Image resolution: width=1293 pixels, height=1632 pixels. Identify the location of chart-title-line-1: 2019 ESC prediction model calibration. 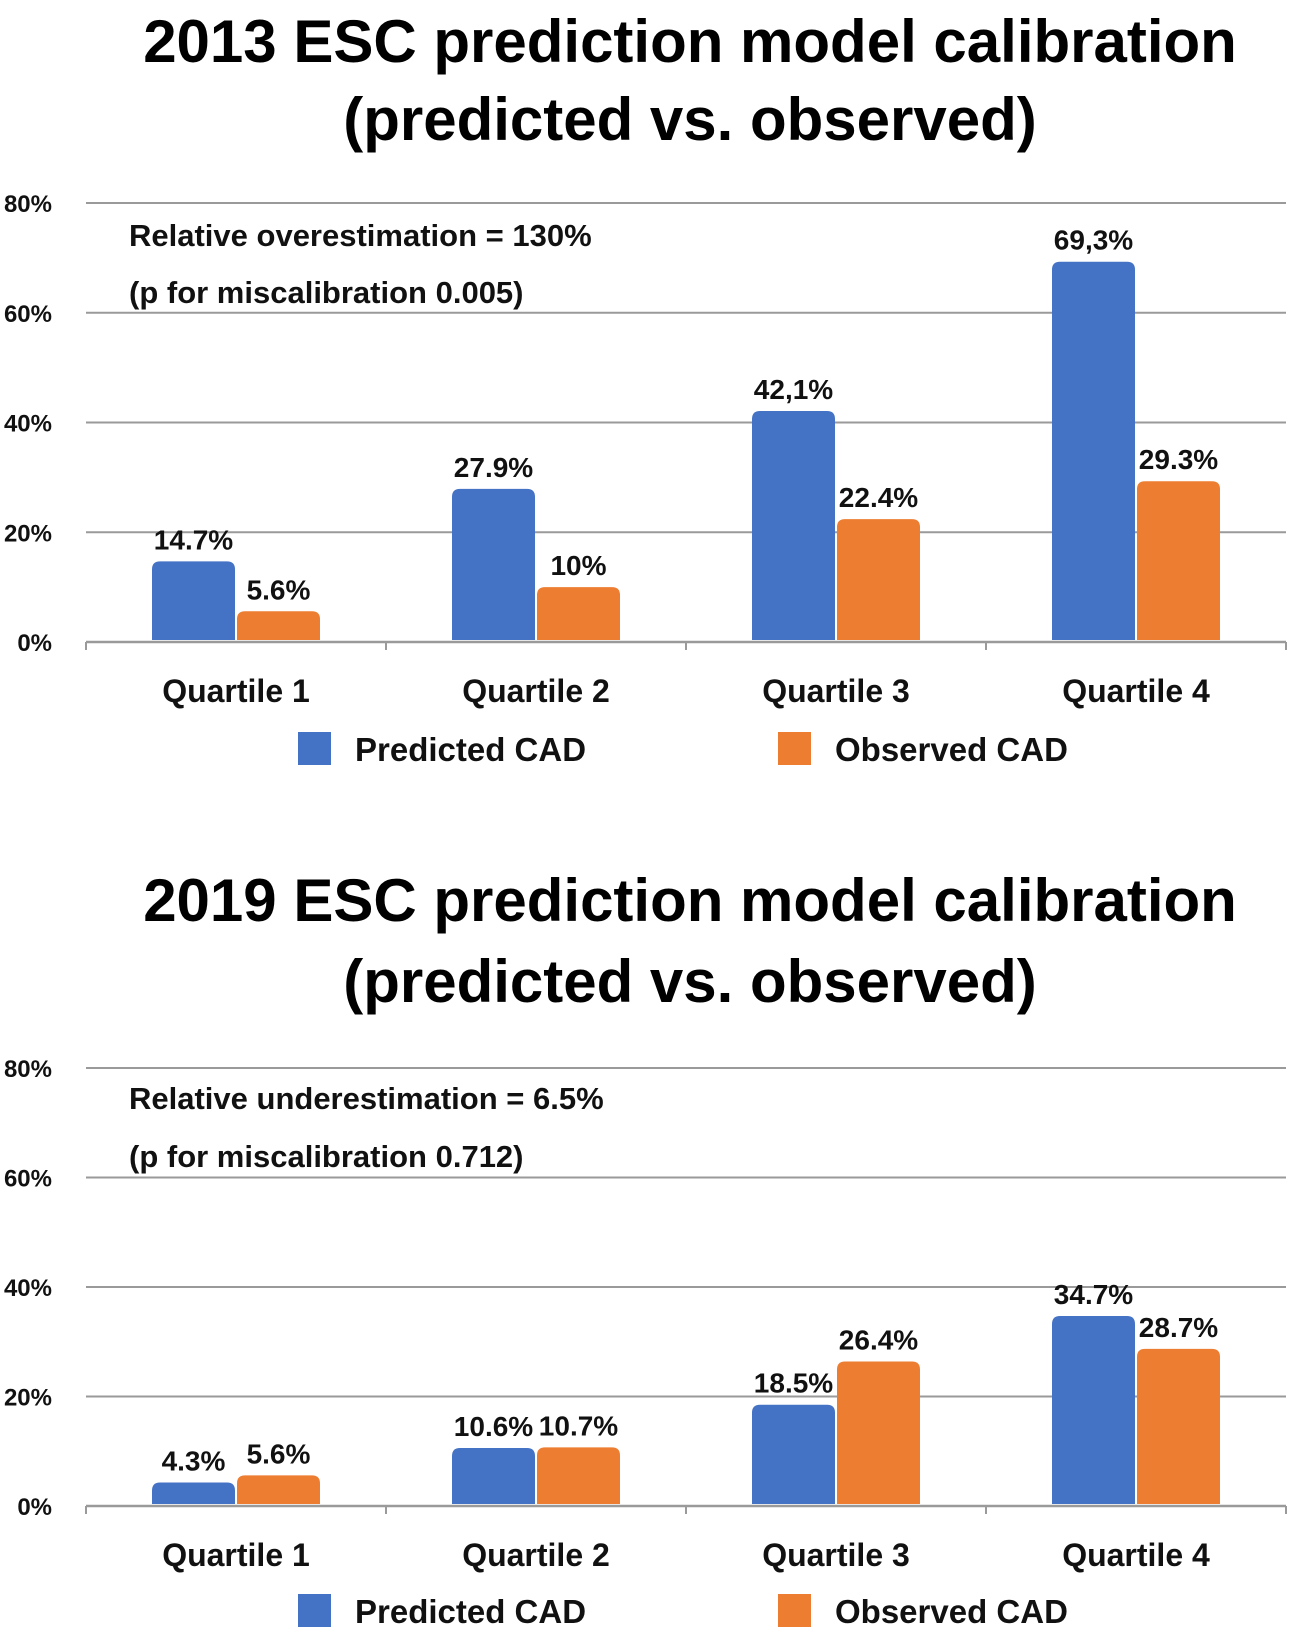
(690, 900).